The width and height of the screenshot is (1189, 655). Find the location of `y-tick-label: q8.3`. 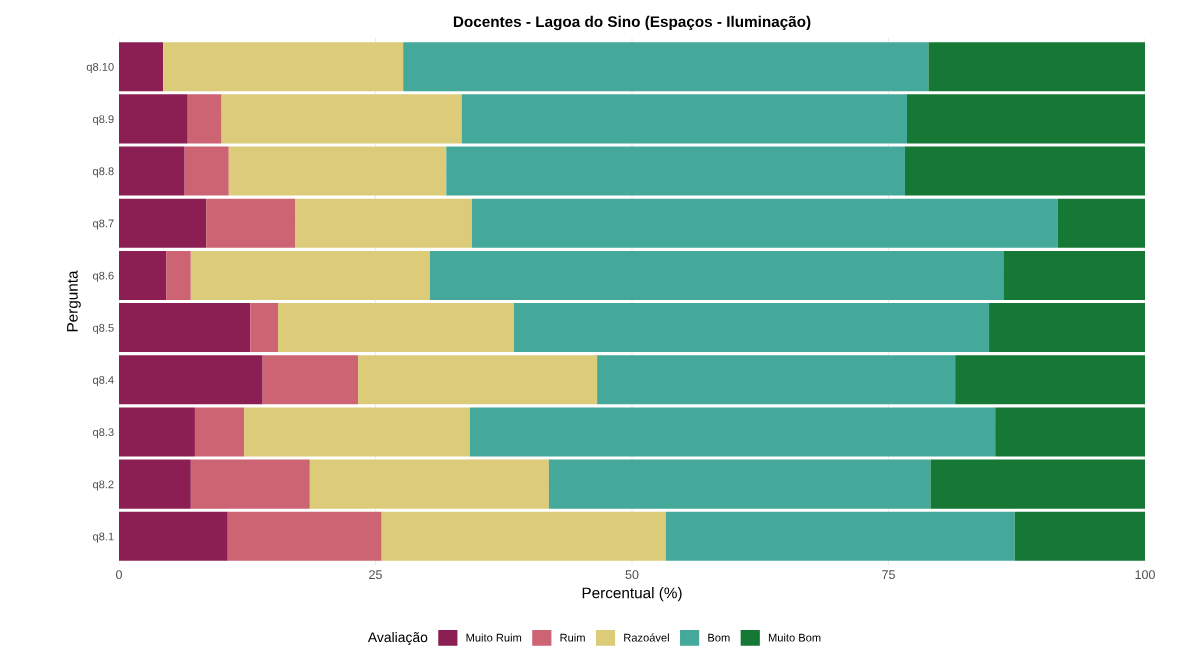

y-tick-label: q8.3 is located at coordinates (103, 433).